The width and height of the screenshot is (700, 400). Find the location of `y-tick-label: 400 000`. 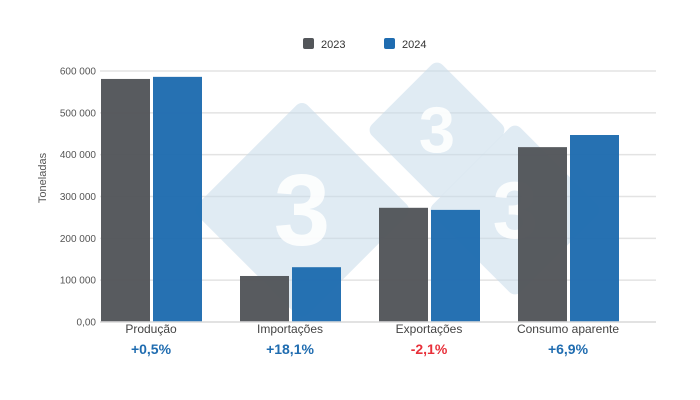

y-tick-label: 400 000 is located at coordinates (78, 155).